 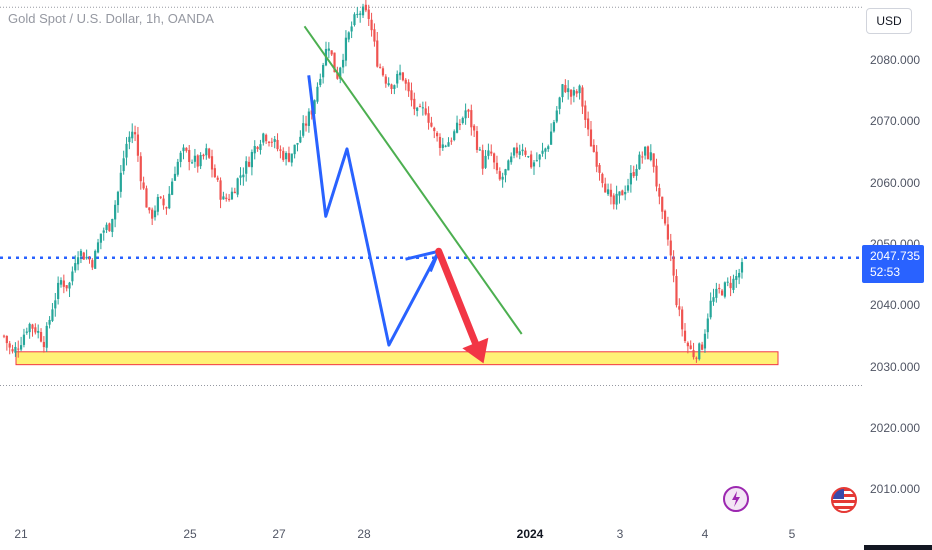 I want to click on bottom-toolbar-edge, so click(x=898, y=547).